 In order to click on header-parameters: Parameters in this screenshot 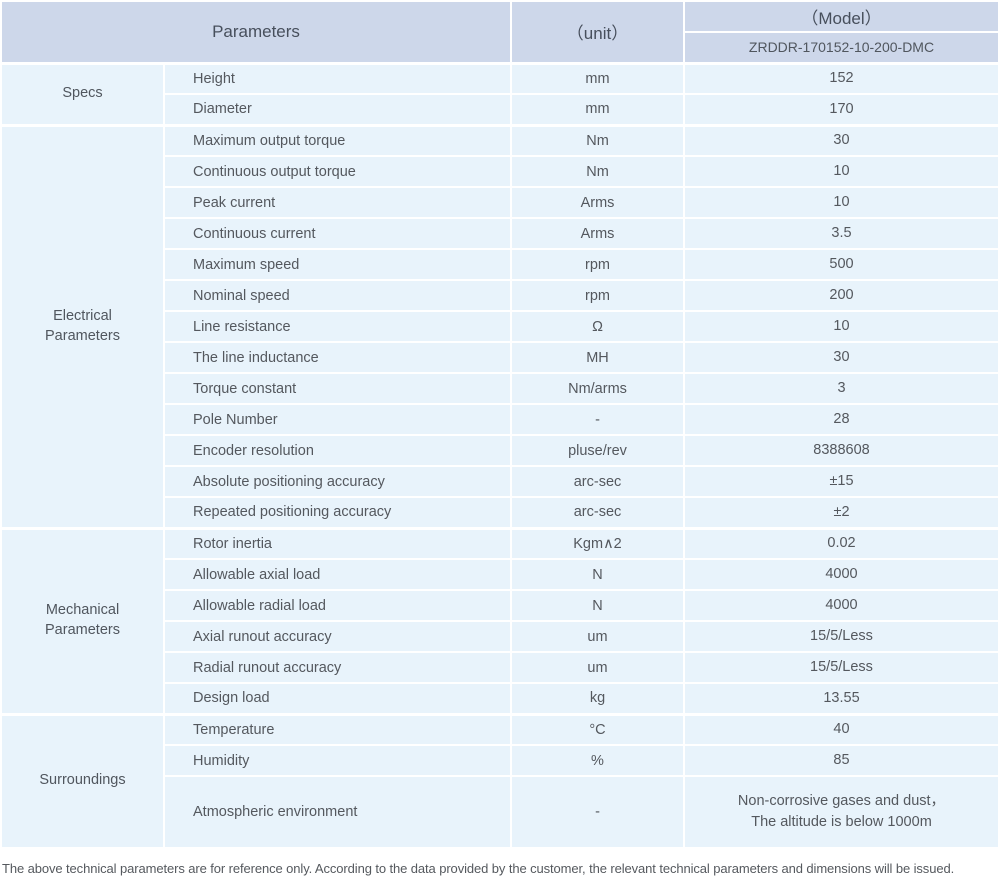, I will do `click(256, 32)`.